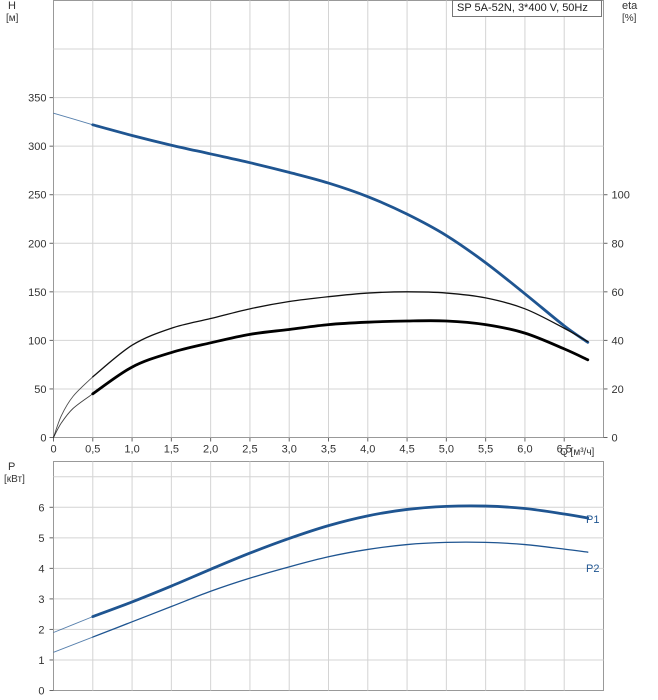 The image size is (658, 700). I want to click on efficiency-curve-pump-extension, so click(73, 407).